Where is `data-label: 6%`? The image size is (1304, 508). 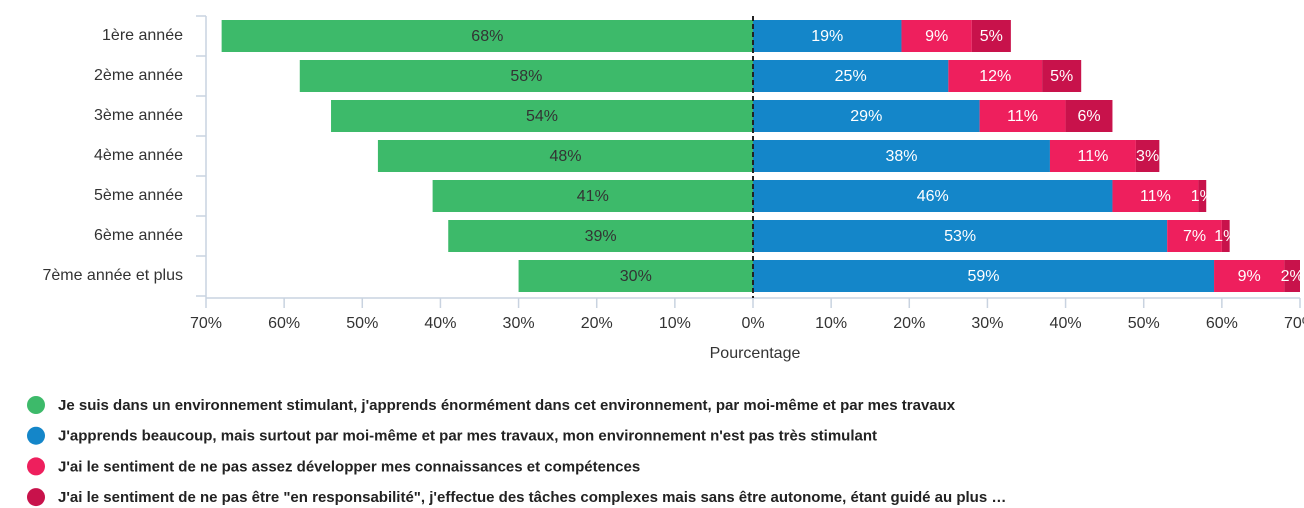
data-label: 6% is located at coordinates (1088, 116).